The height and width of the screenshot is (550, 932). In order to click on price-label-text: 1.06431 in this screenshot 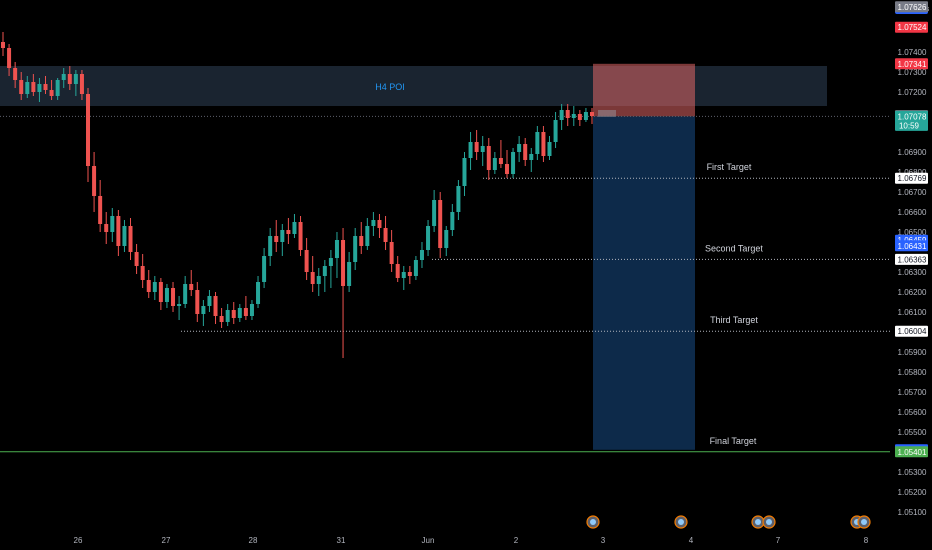, I will do `click(912, 246)`.